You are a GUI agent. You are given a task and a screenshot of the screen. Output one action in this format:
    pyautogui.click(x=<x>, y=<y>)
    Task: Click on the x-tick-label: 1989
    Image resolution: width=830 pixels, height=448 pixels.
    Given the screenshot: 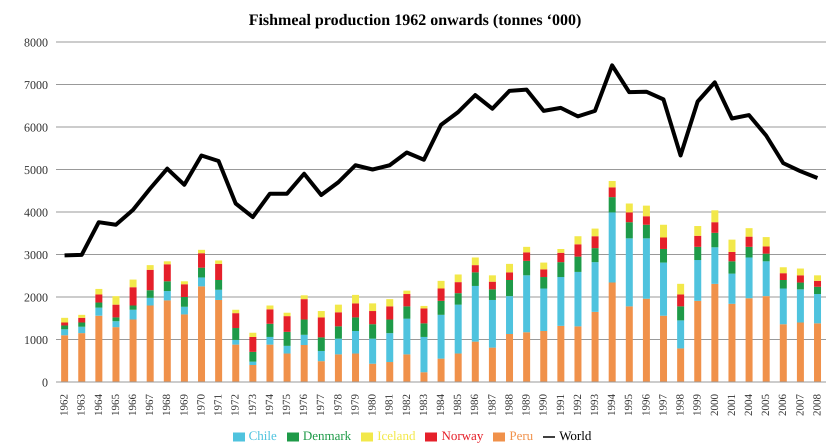 What is the action you would take?
    pyautogui.click(x=526, y=405)
    